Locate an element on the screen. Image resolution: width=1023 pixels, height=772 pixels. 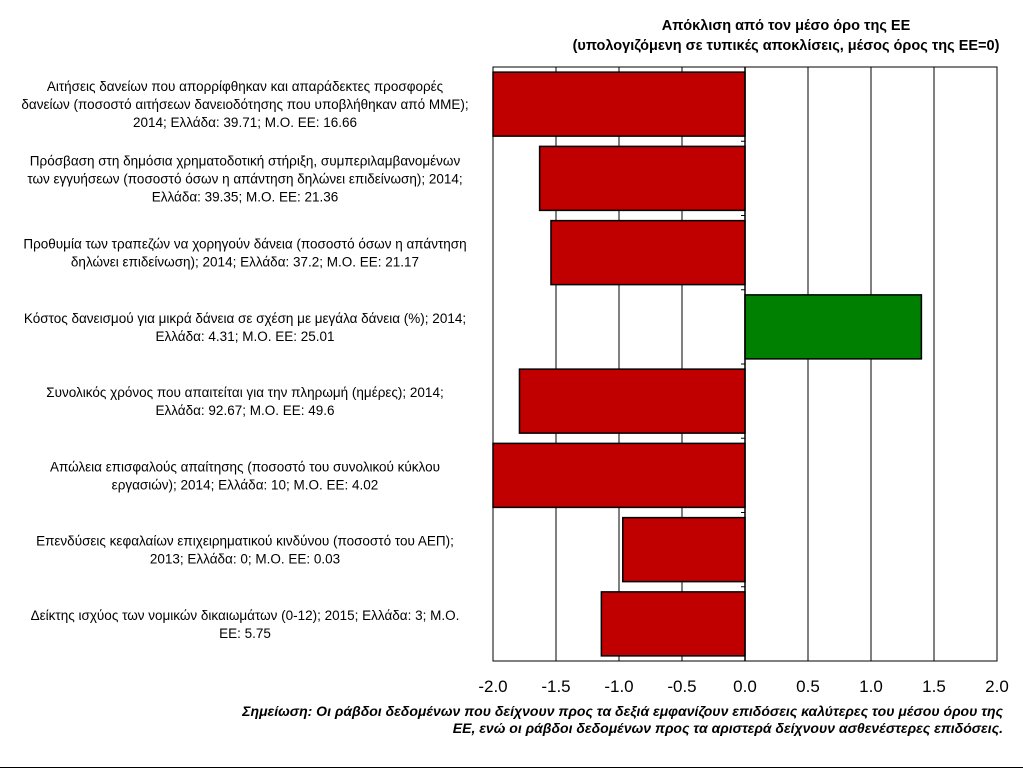
x-tick-label: 2.0 is located at coordinates (997, 686).